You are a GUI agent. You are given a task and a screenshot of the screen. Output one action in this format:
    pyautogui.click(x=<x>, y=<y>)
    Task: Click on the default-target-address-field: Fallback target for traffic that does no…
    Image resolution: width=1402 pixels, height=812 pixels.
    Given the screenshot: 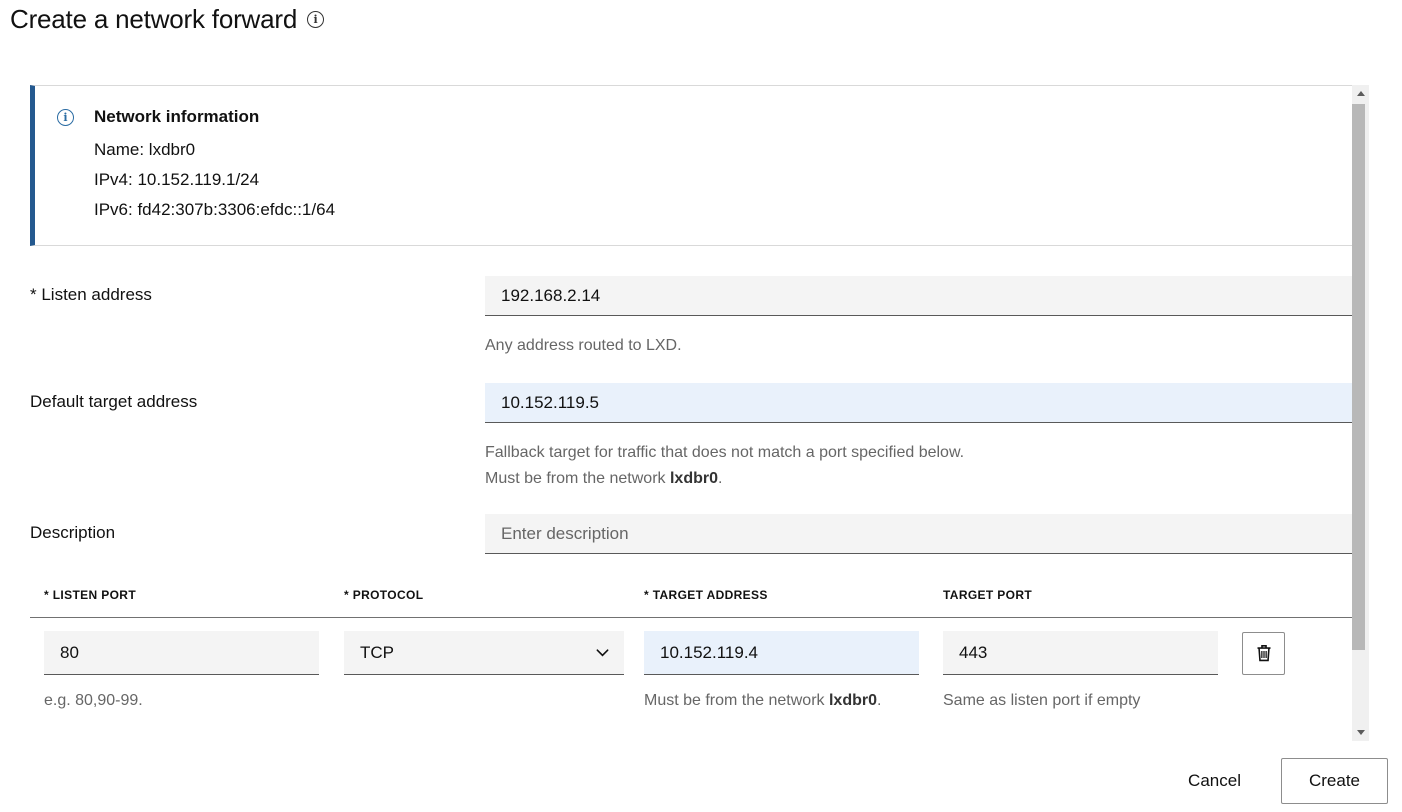 What is the action you would take?
    pyautogui.click(x=920, y=437)
    